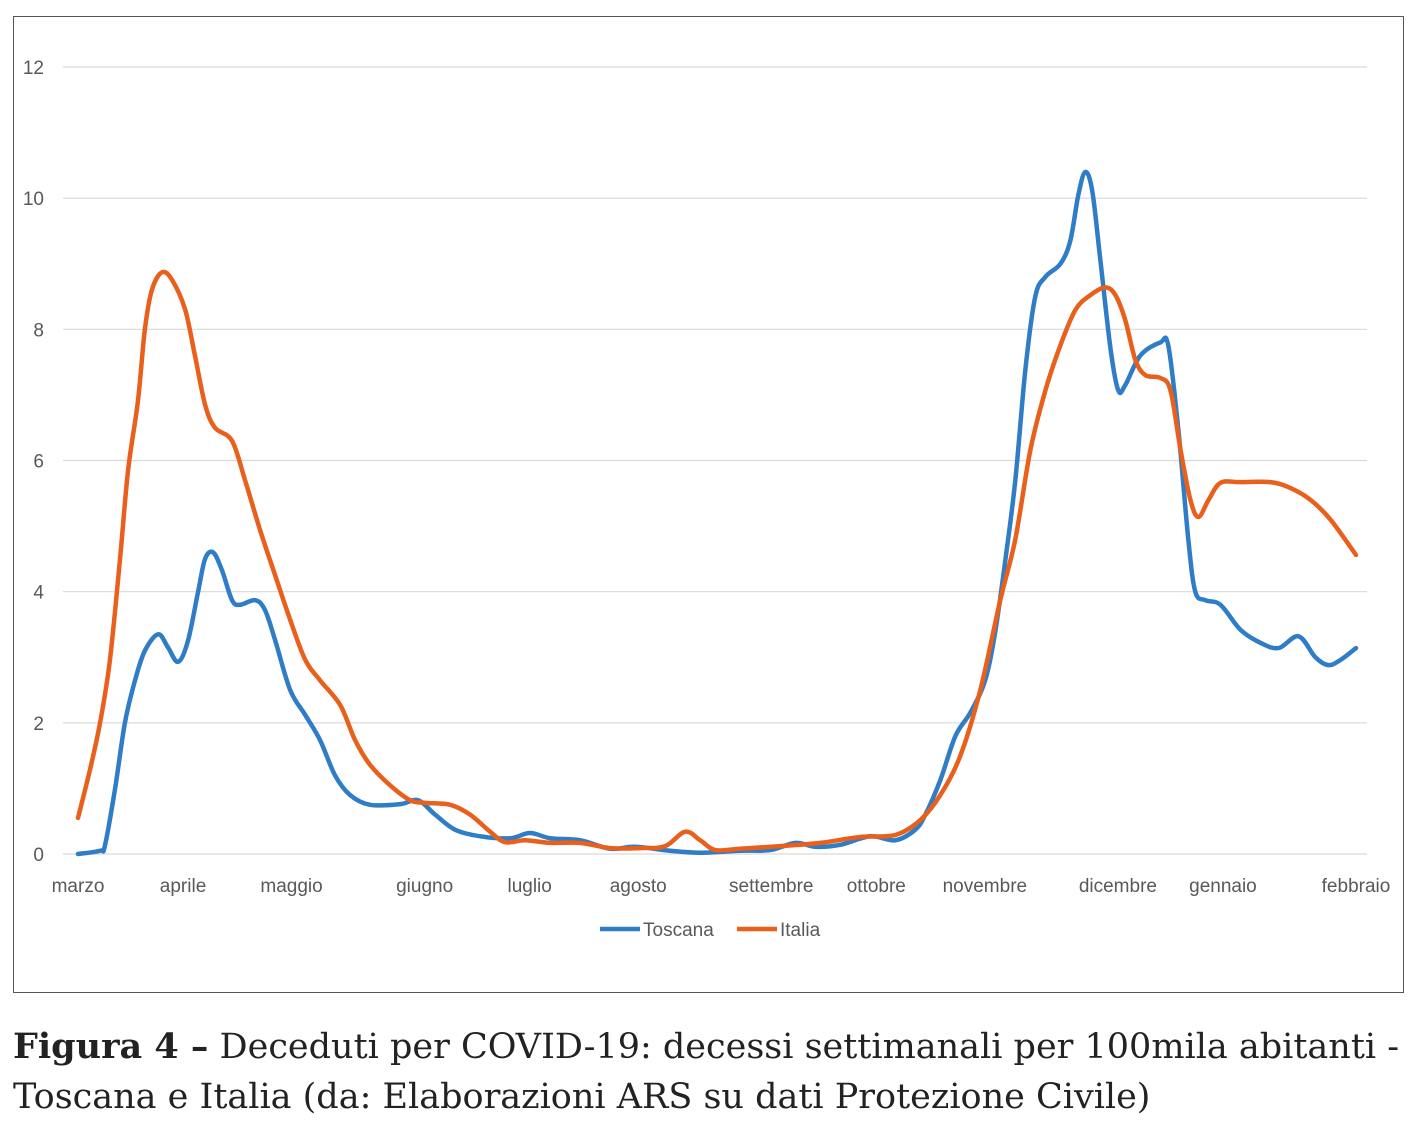  I want to click on y-tick-label: 4, so click(38, 593).